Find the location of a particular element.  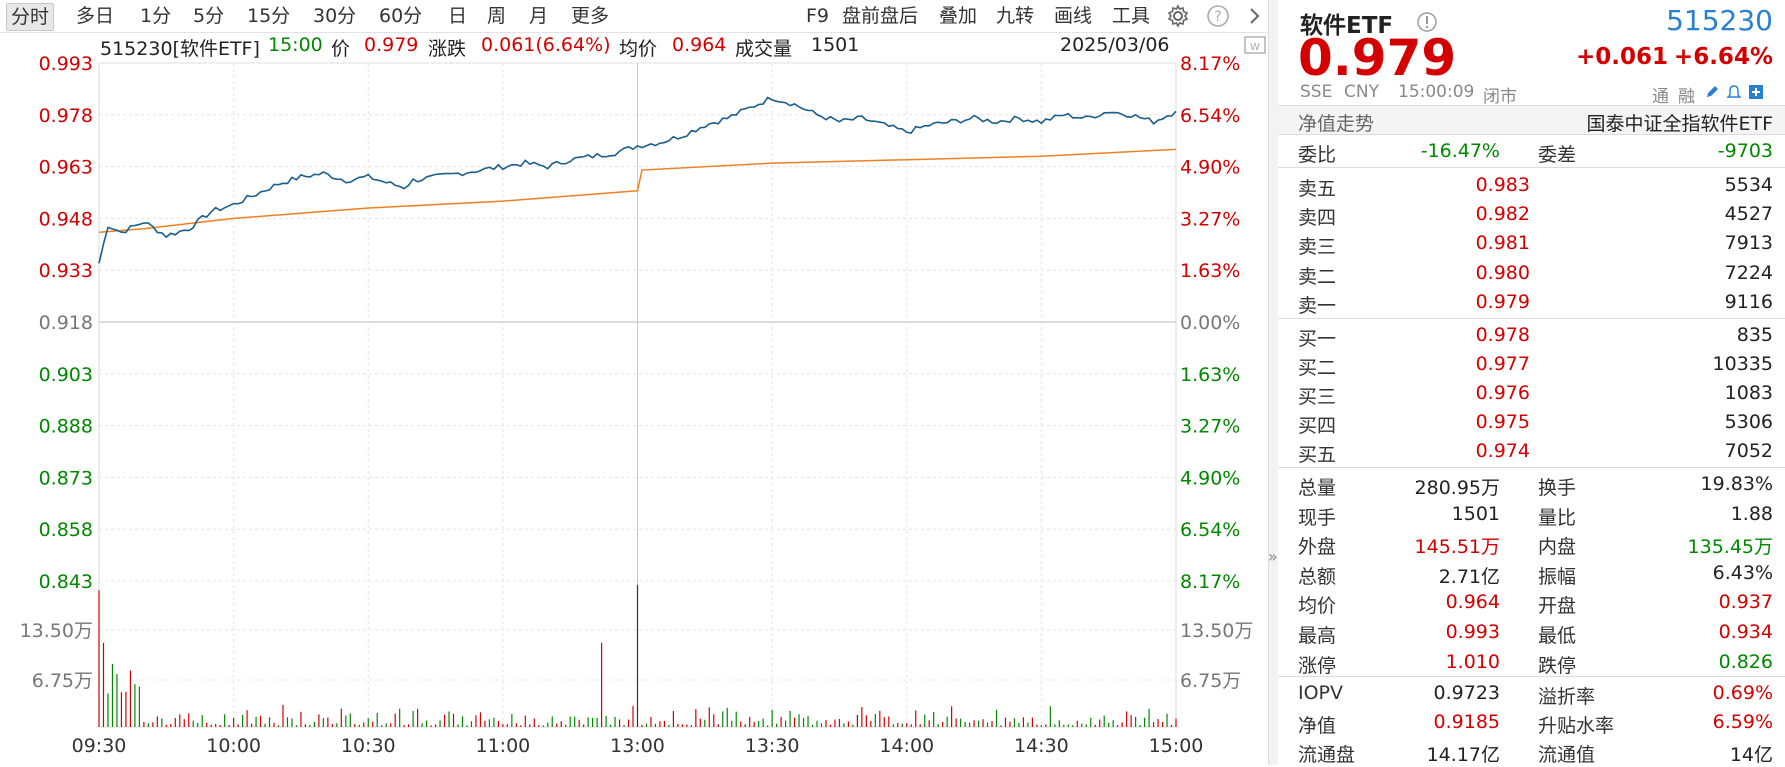

quote-change: +0.061 is located at coordinates (1622, 57).